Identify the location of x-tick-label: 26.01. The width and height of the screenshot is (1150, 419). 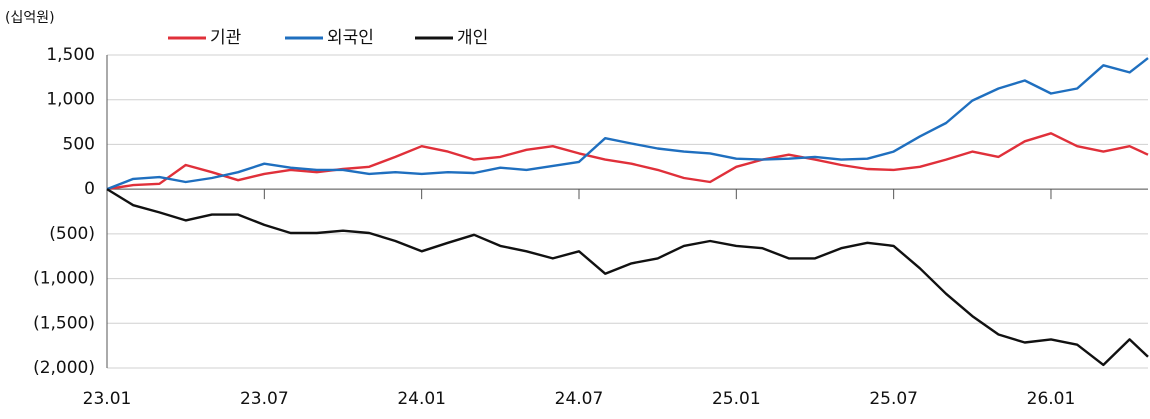
(1051, 399).